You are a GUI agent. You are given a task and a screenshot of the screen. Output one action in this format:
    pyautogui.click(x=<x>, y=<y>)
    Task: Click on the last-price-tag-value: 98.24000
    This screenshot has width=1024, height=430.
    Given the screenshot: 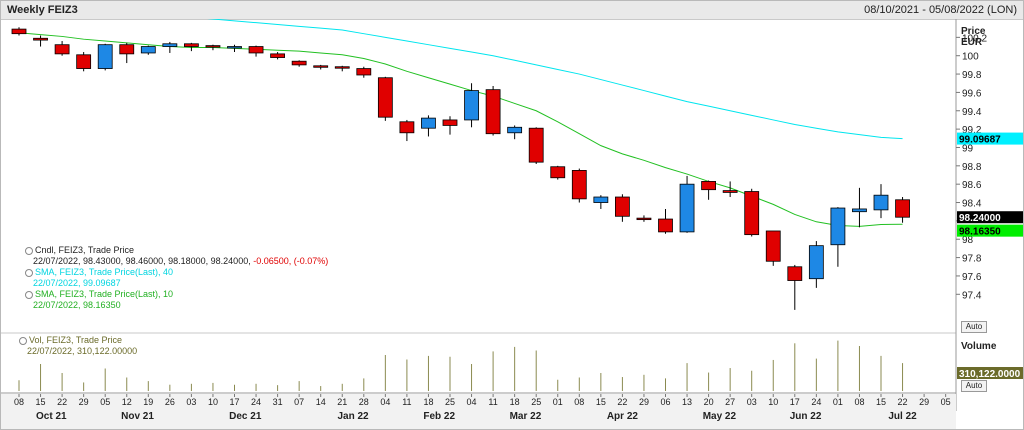 What is the action you would take?
    pyautogui.click(x=980, y=218)
    